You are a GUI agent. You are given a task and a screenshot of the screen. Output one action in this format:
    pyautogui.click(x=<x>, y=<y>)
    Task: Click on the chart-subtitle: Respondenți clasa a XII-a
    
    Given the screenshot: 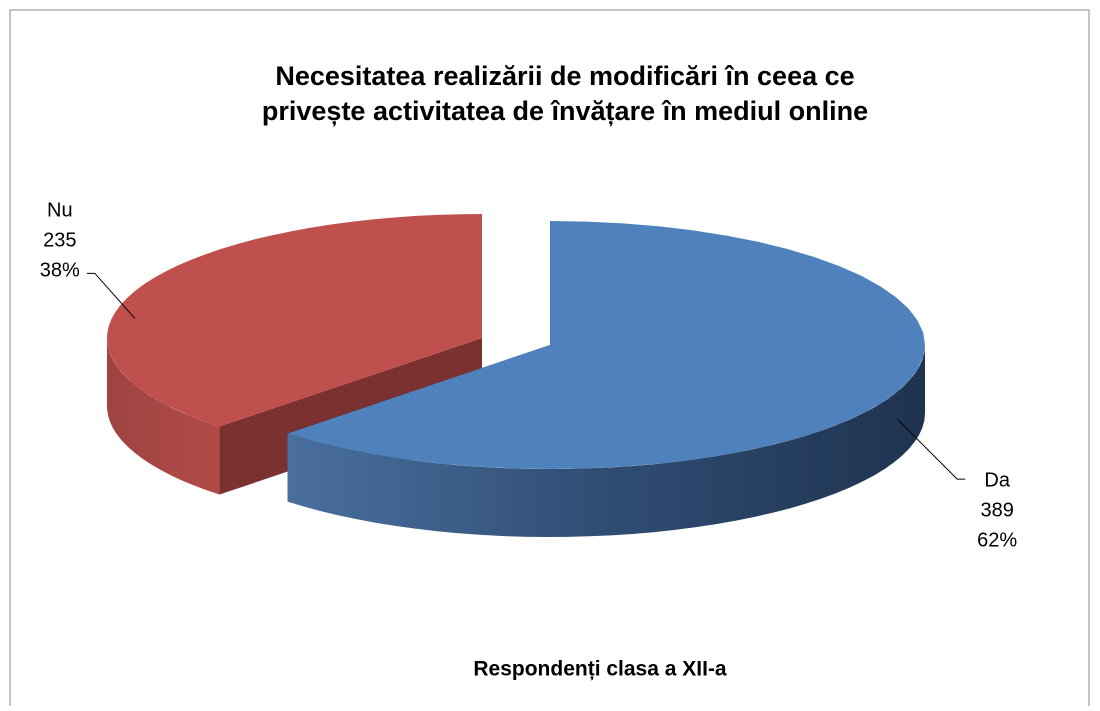 What is the action you would take?
    pyautogui.click(x=600, y=669)
    